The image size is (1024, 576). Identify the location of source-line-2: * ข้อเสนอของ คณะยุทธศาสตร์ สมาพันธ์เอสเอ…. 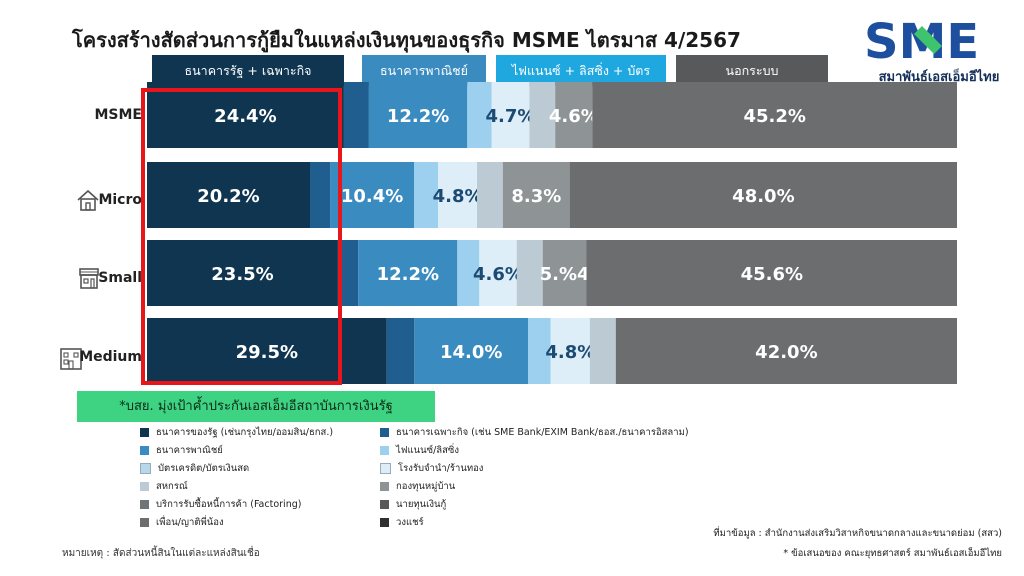
(892, 553).